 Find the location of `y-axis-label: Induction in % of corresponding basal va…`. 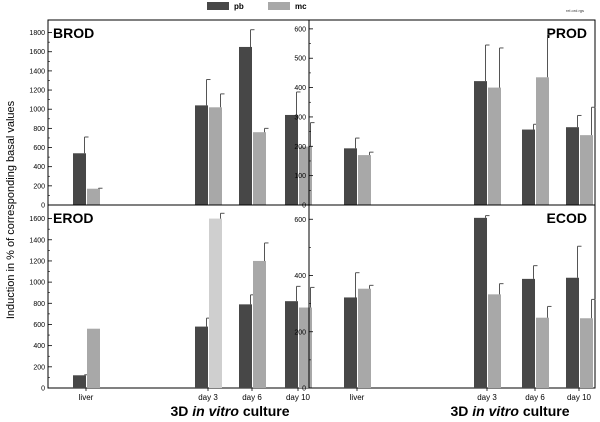

y-axis-label: Induction in % of corresponding basal va… is located at coordinates (11, 209).